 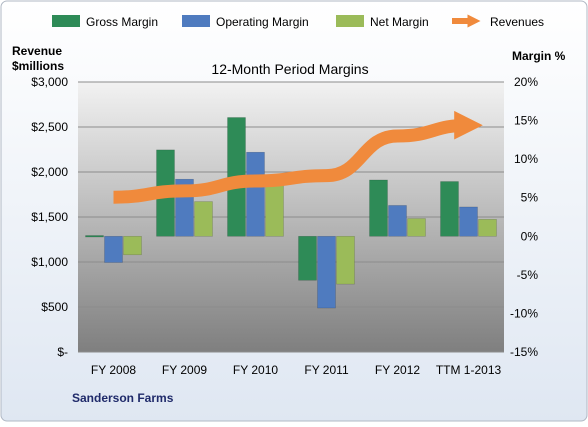 What do you see at coordinates (526, 82) in the screenshot?
I see `right-tick-label: 20%` at bounding box center [526, 82].